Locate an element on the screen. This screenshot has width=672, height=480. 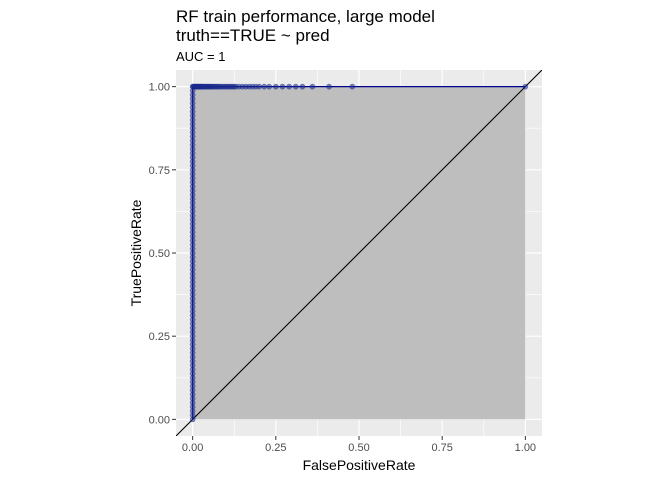
x-axis-label: FalsePositiveRate is located at coordinates (359, 465).